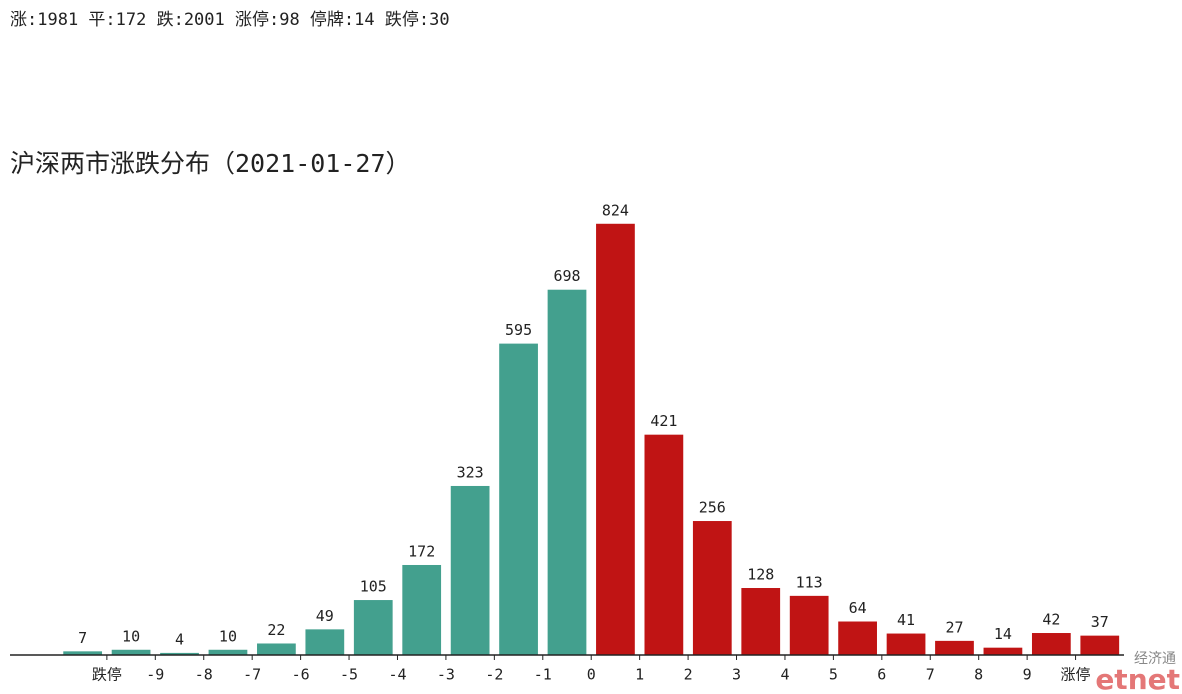  What do you see at coordinates (155, 675) in the screenshot?
I see `x-tick-label: -9` at bounding box center [155, 675].